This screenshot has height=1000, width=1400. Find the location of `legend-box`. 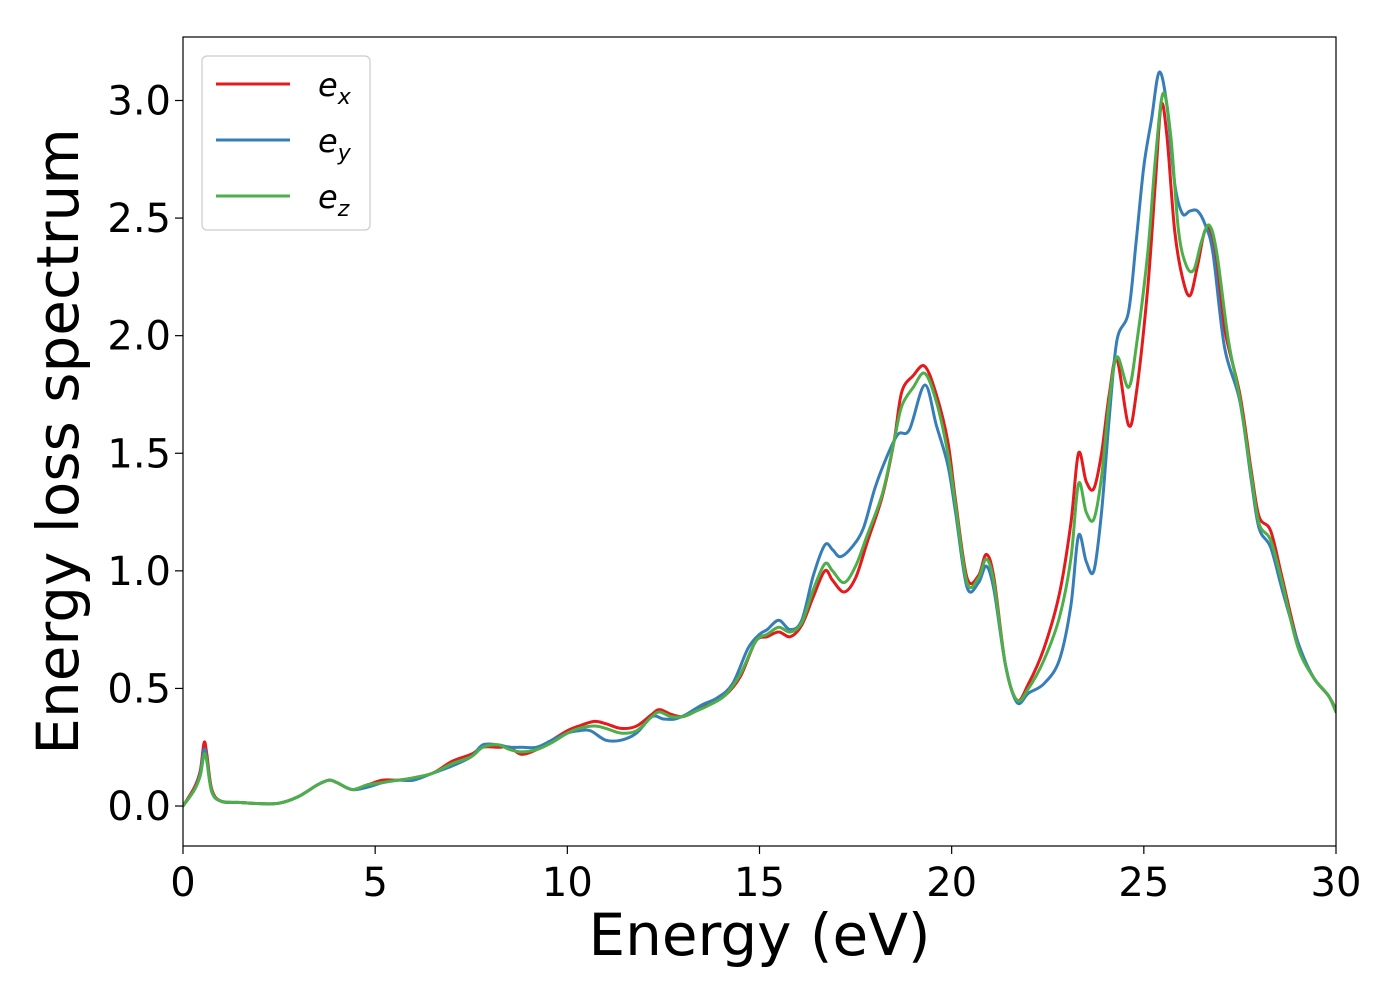

legend-box is located at coordinates (286, 143).